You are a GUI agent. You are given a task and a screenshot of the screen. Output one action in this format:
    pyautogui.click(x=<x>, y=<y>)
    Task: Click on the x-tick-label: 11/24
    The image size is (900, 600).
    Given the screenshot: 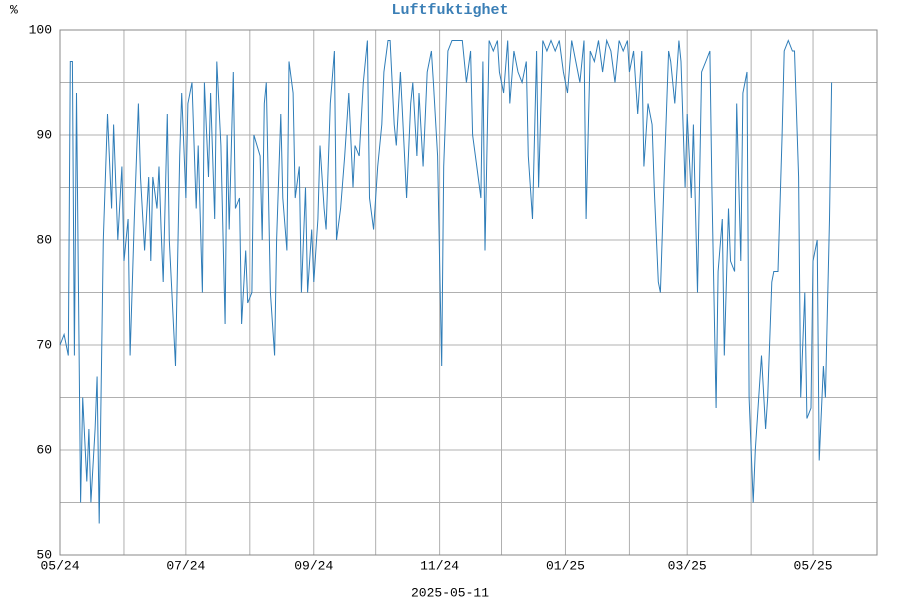 What is the action you would take?
    pyautogui.click(x=439, y=565)
    